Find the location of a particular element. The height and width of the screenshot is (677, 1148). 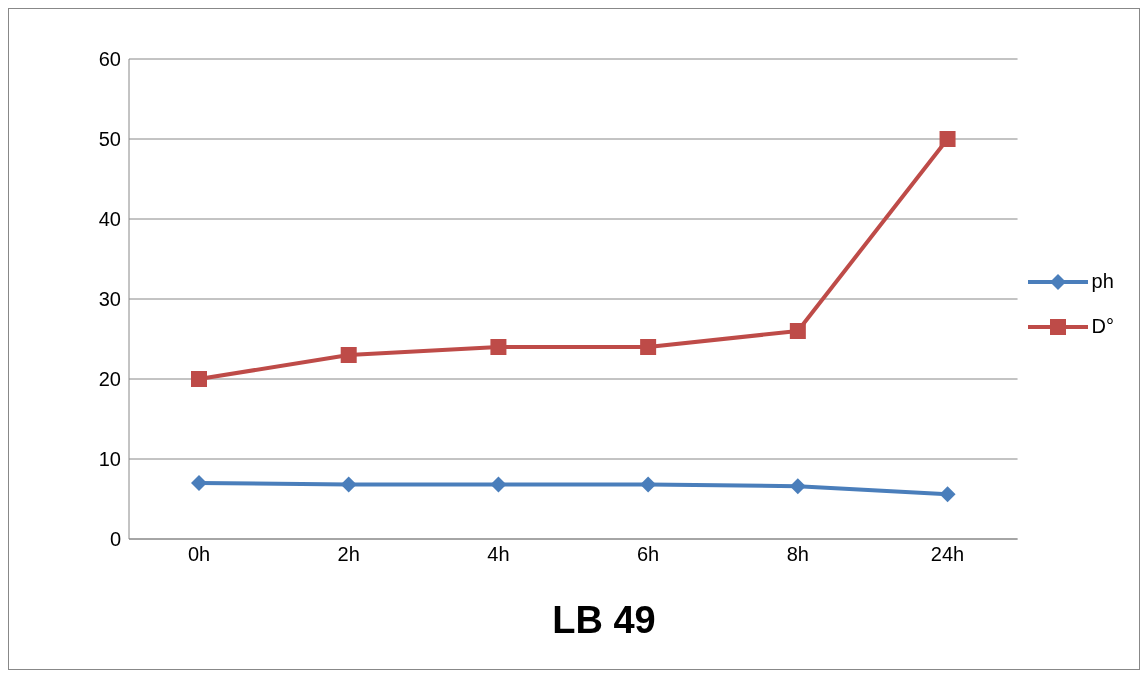

y-tick-label: 10 is located at coordinates (109, 459).